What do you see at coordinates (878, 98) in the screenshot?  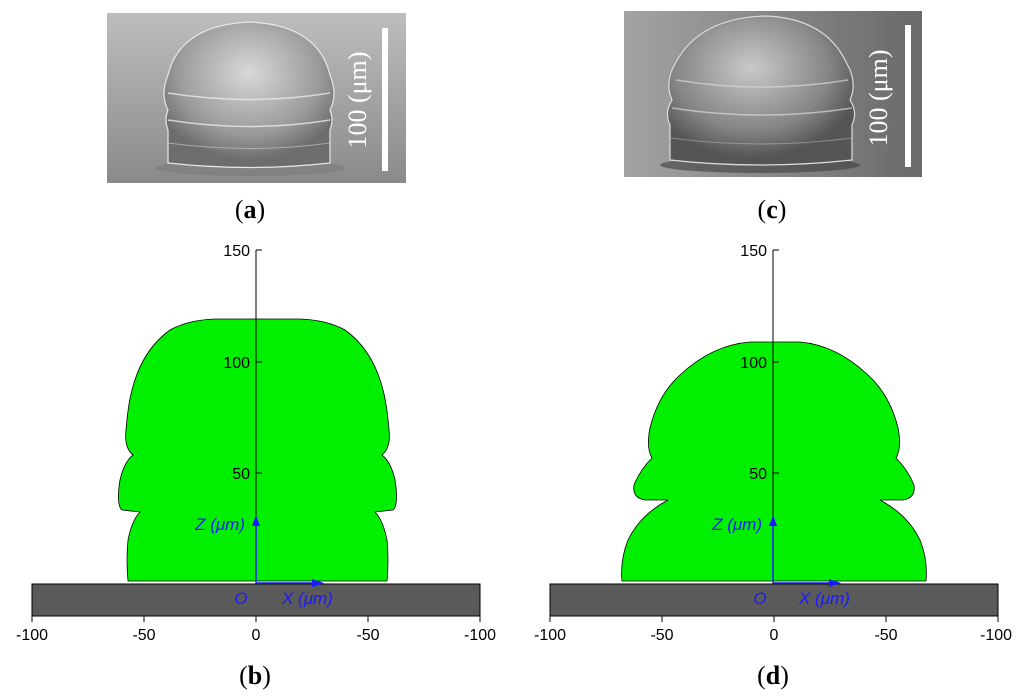 I see `panel-c-scale-label: 100 (μm)` at bounding box center [878, 98].